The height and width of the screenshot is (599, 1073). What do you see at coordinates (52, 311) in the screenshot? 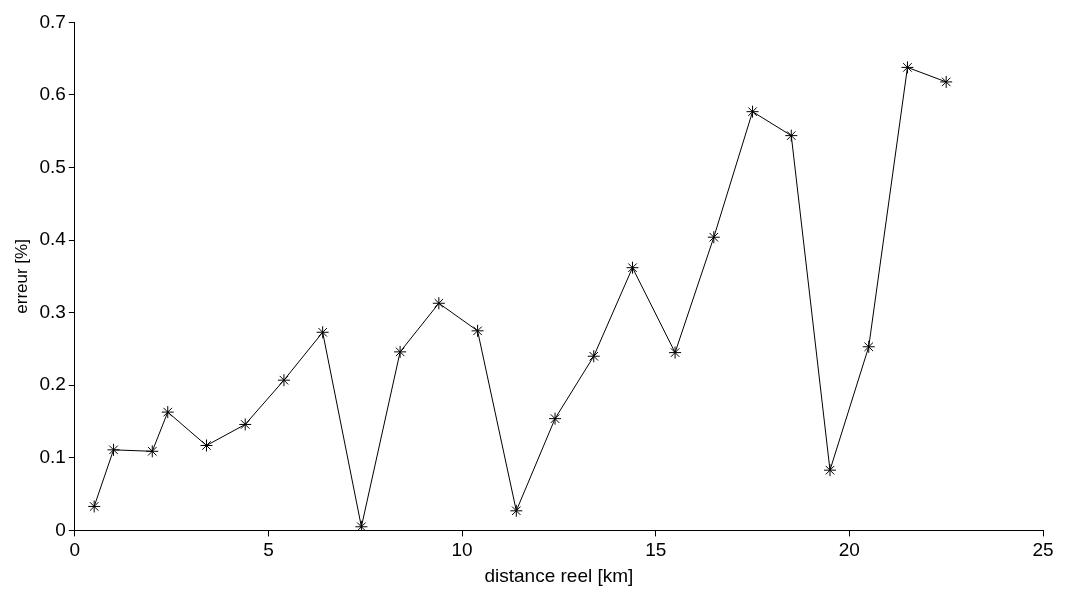
I see `y-tick-label: 0.3` at bounding box center [52, 311].